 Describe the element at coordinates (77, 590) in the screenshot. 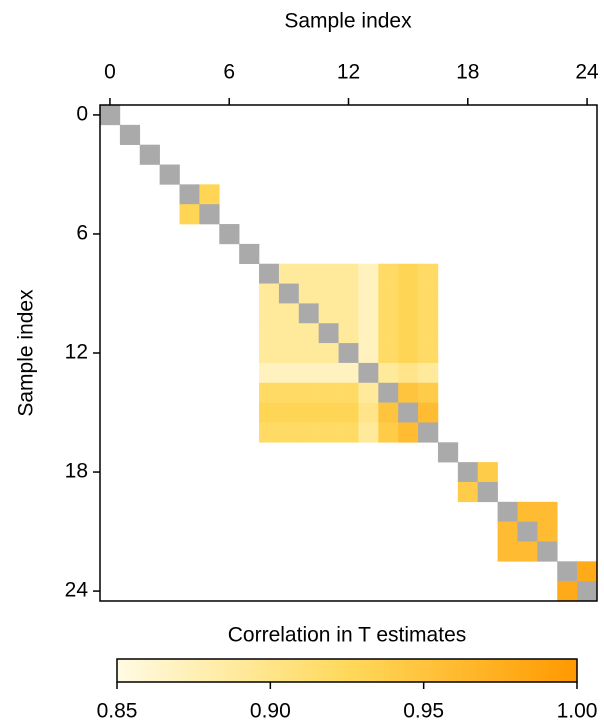

I see `y-tick-label: 24` at that location.